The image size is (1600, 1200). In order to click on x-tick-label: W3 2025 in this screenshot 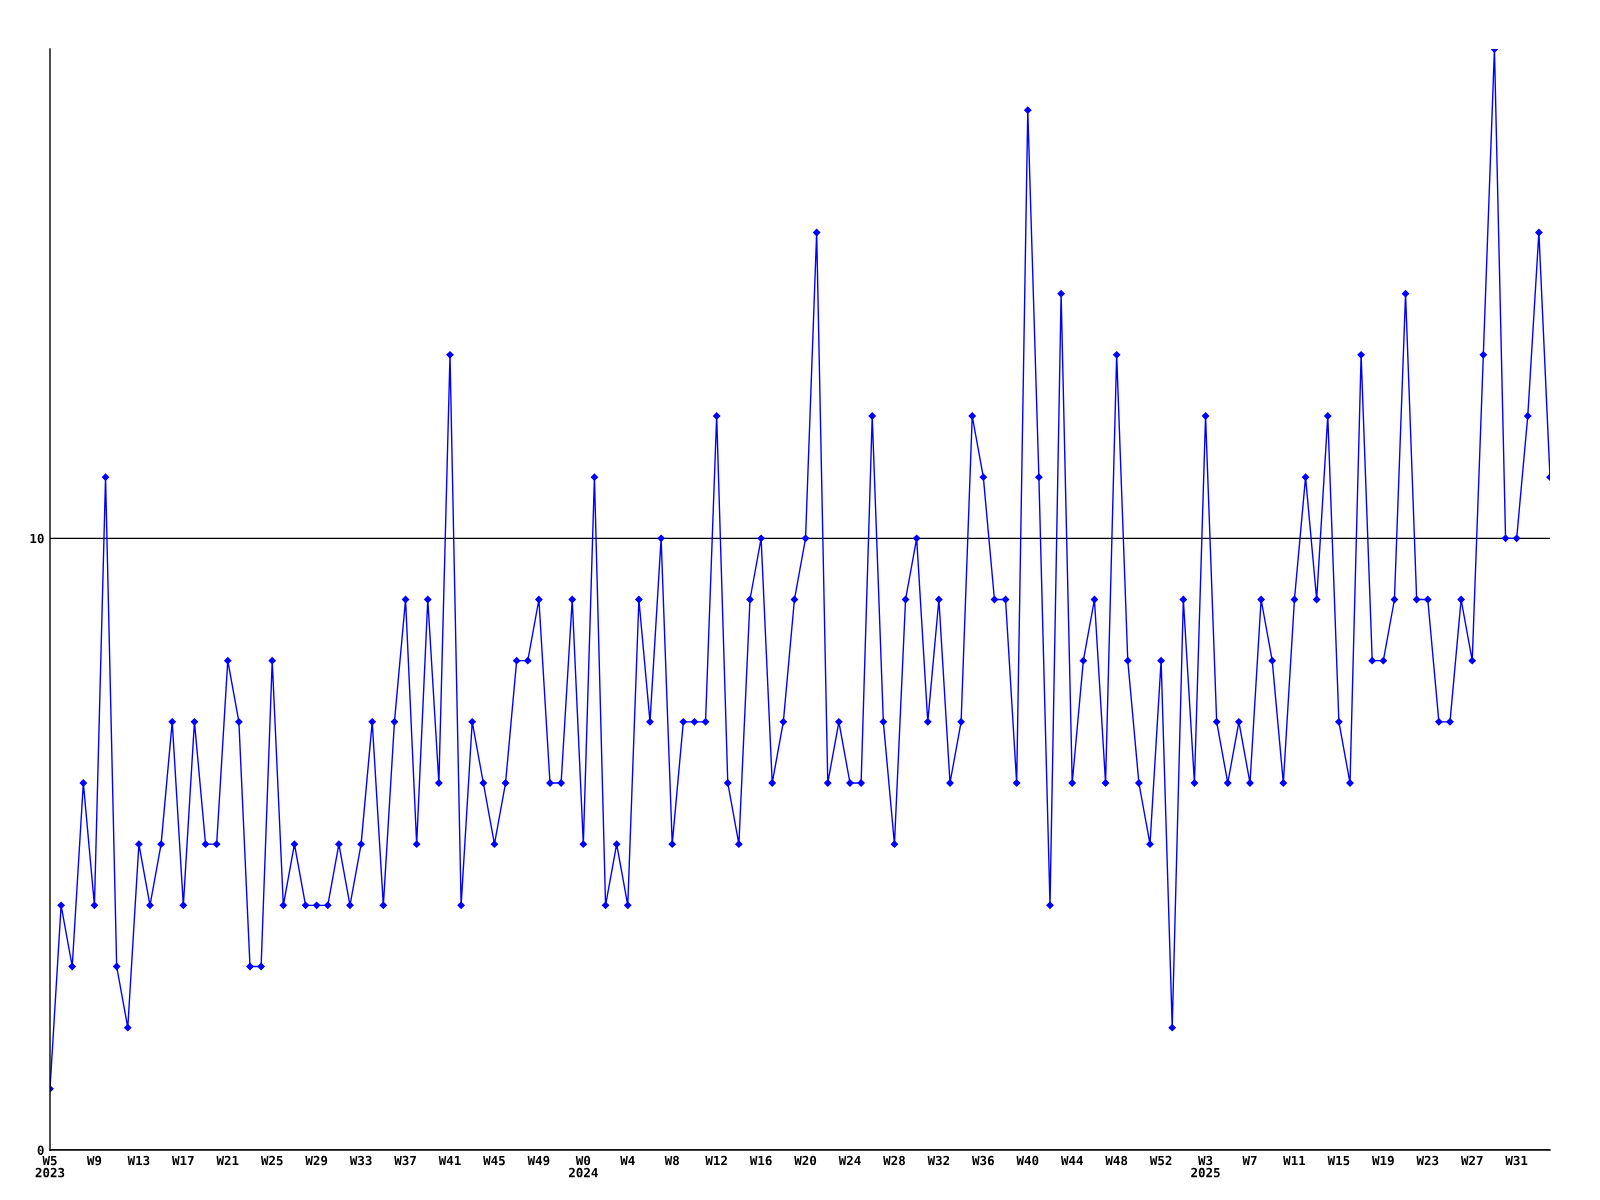, I will do `click(1205, 1166)`.